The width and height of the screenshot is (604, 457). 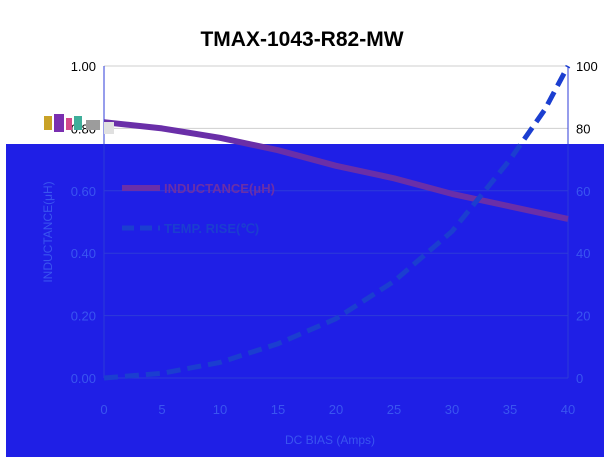 What do you see at coordinates (220, 409) in the screenshot?
I see `x-tick-label-2: 10` at bounding box center [220, 409].